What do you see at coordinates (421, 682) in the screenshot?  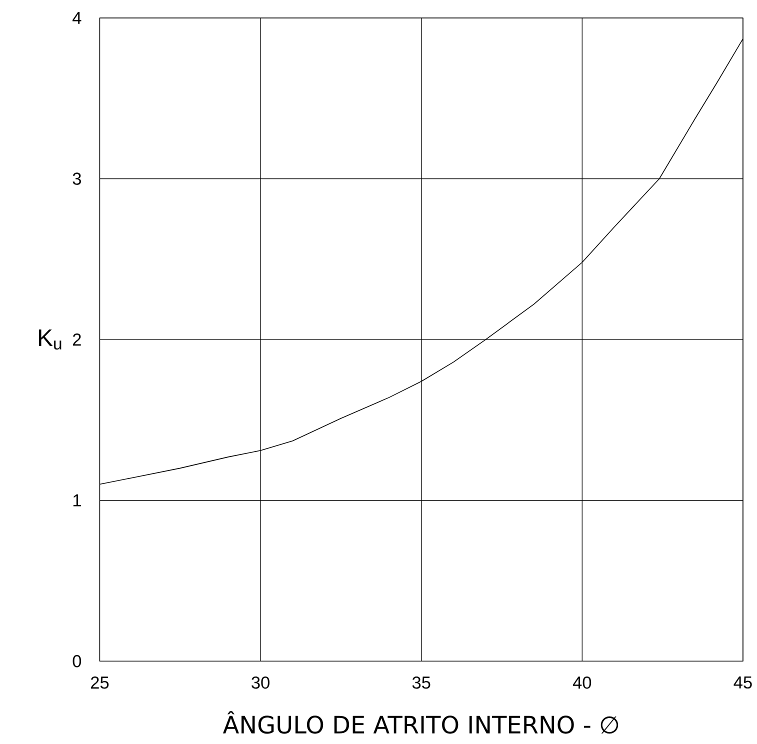 I see `x-tick-label: 35` at bounding box center [421, 682].